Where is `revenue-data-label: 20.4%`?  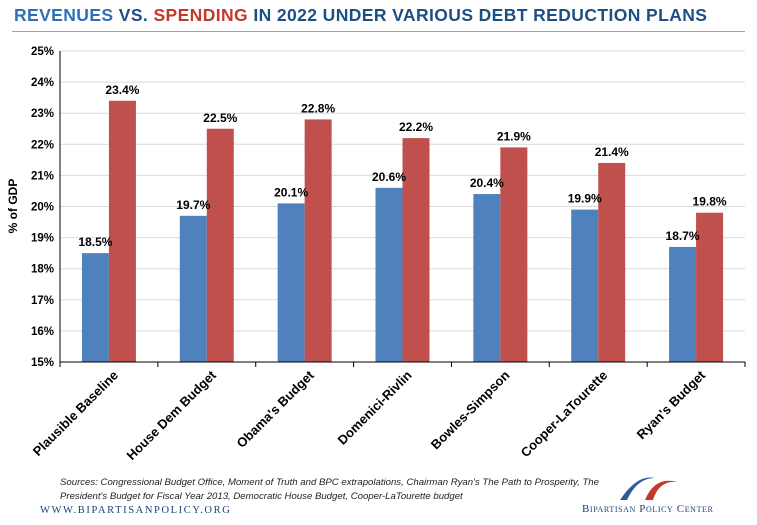
revenue-data-label: 20.4% is located at coordinates (487, 183).